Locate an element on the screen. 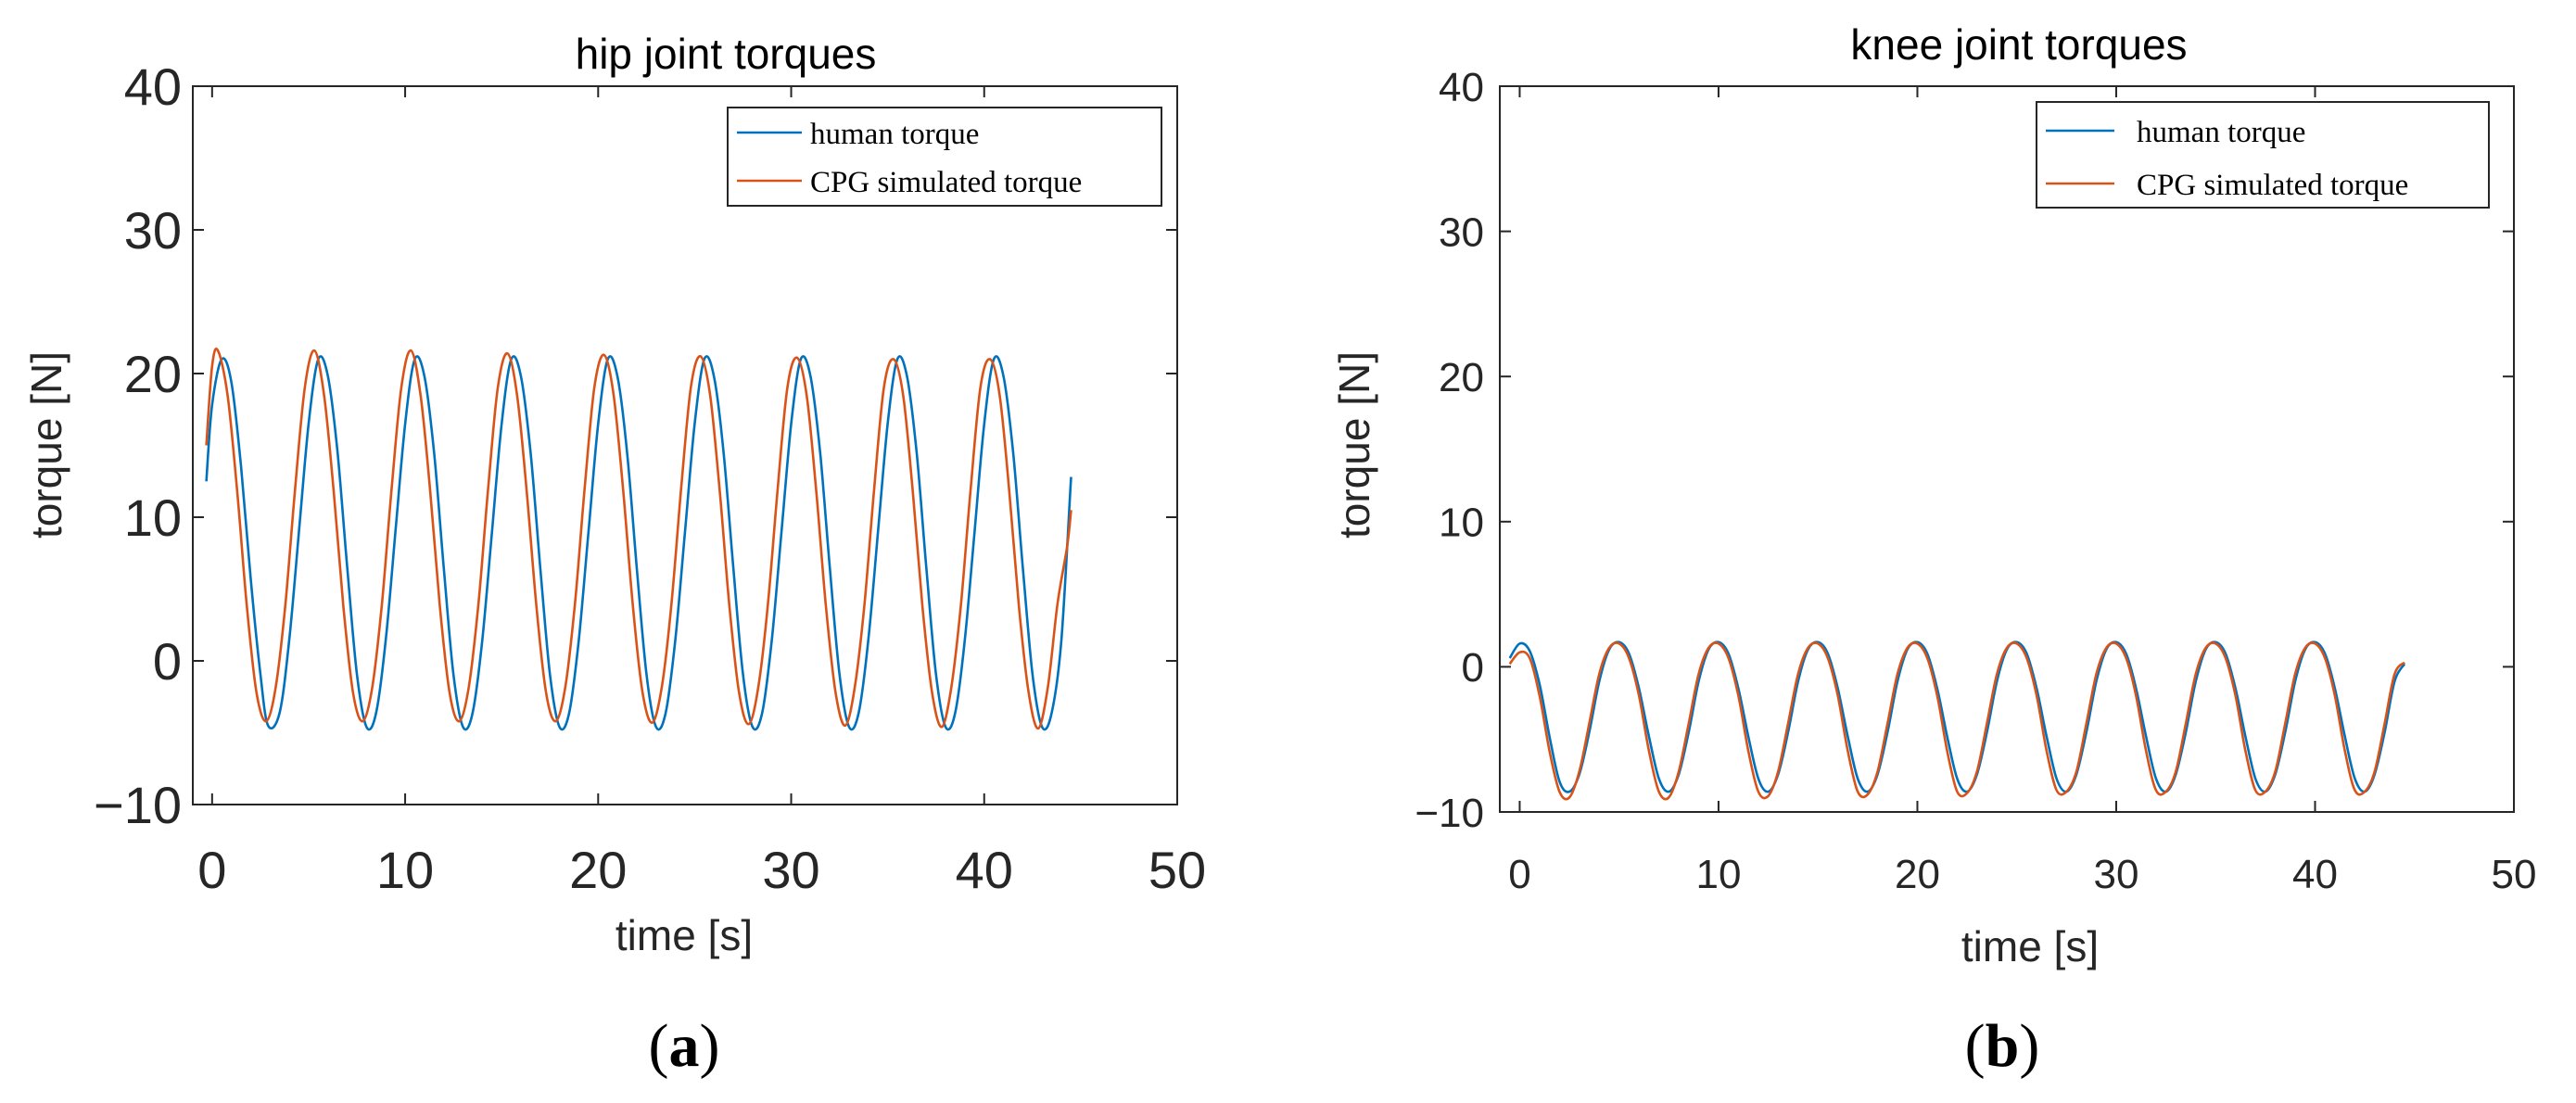 The image size is (2576, 1103). panel-a-y-tick-label: −10 is located at coordinates (138, 805).